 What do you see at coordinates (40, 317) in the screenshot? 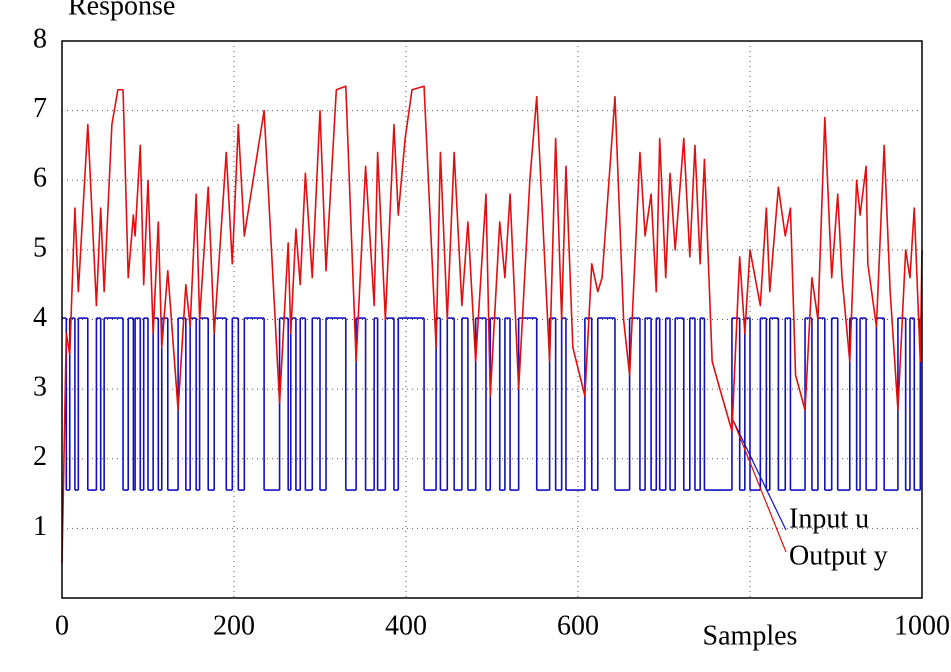
I see `y-tick-label: 4` at bounding box center [40, 317].